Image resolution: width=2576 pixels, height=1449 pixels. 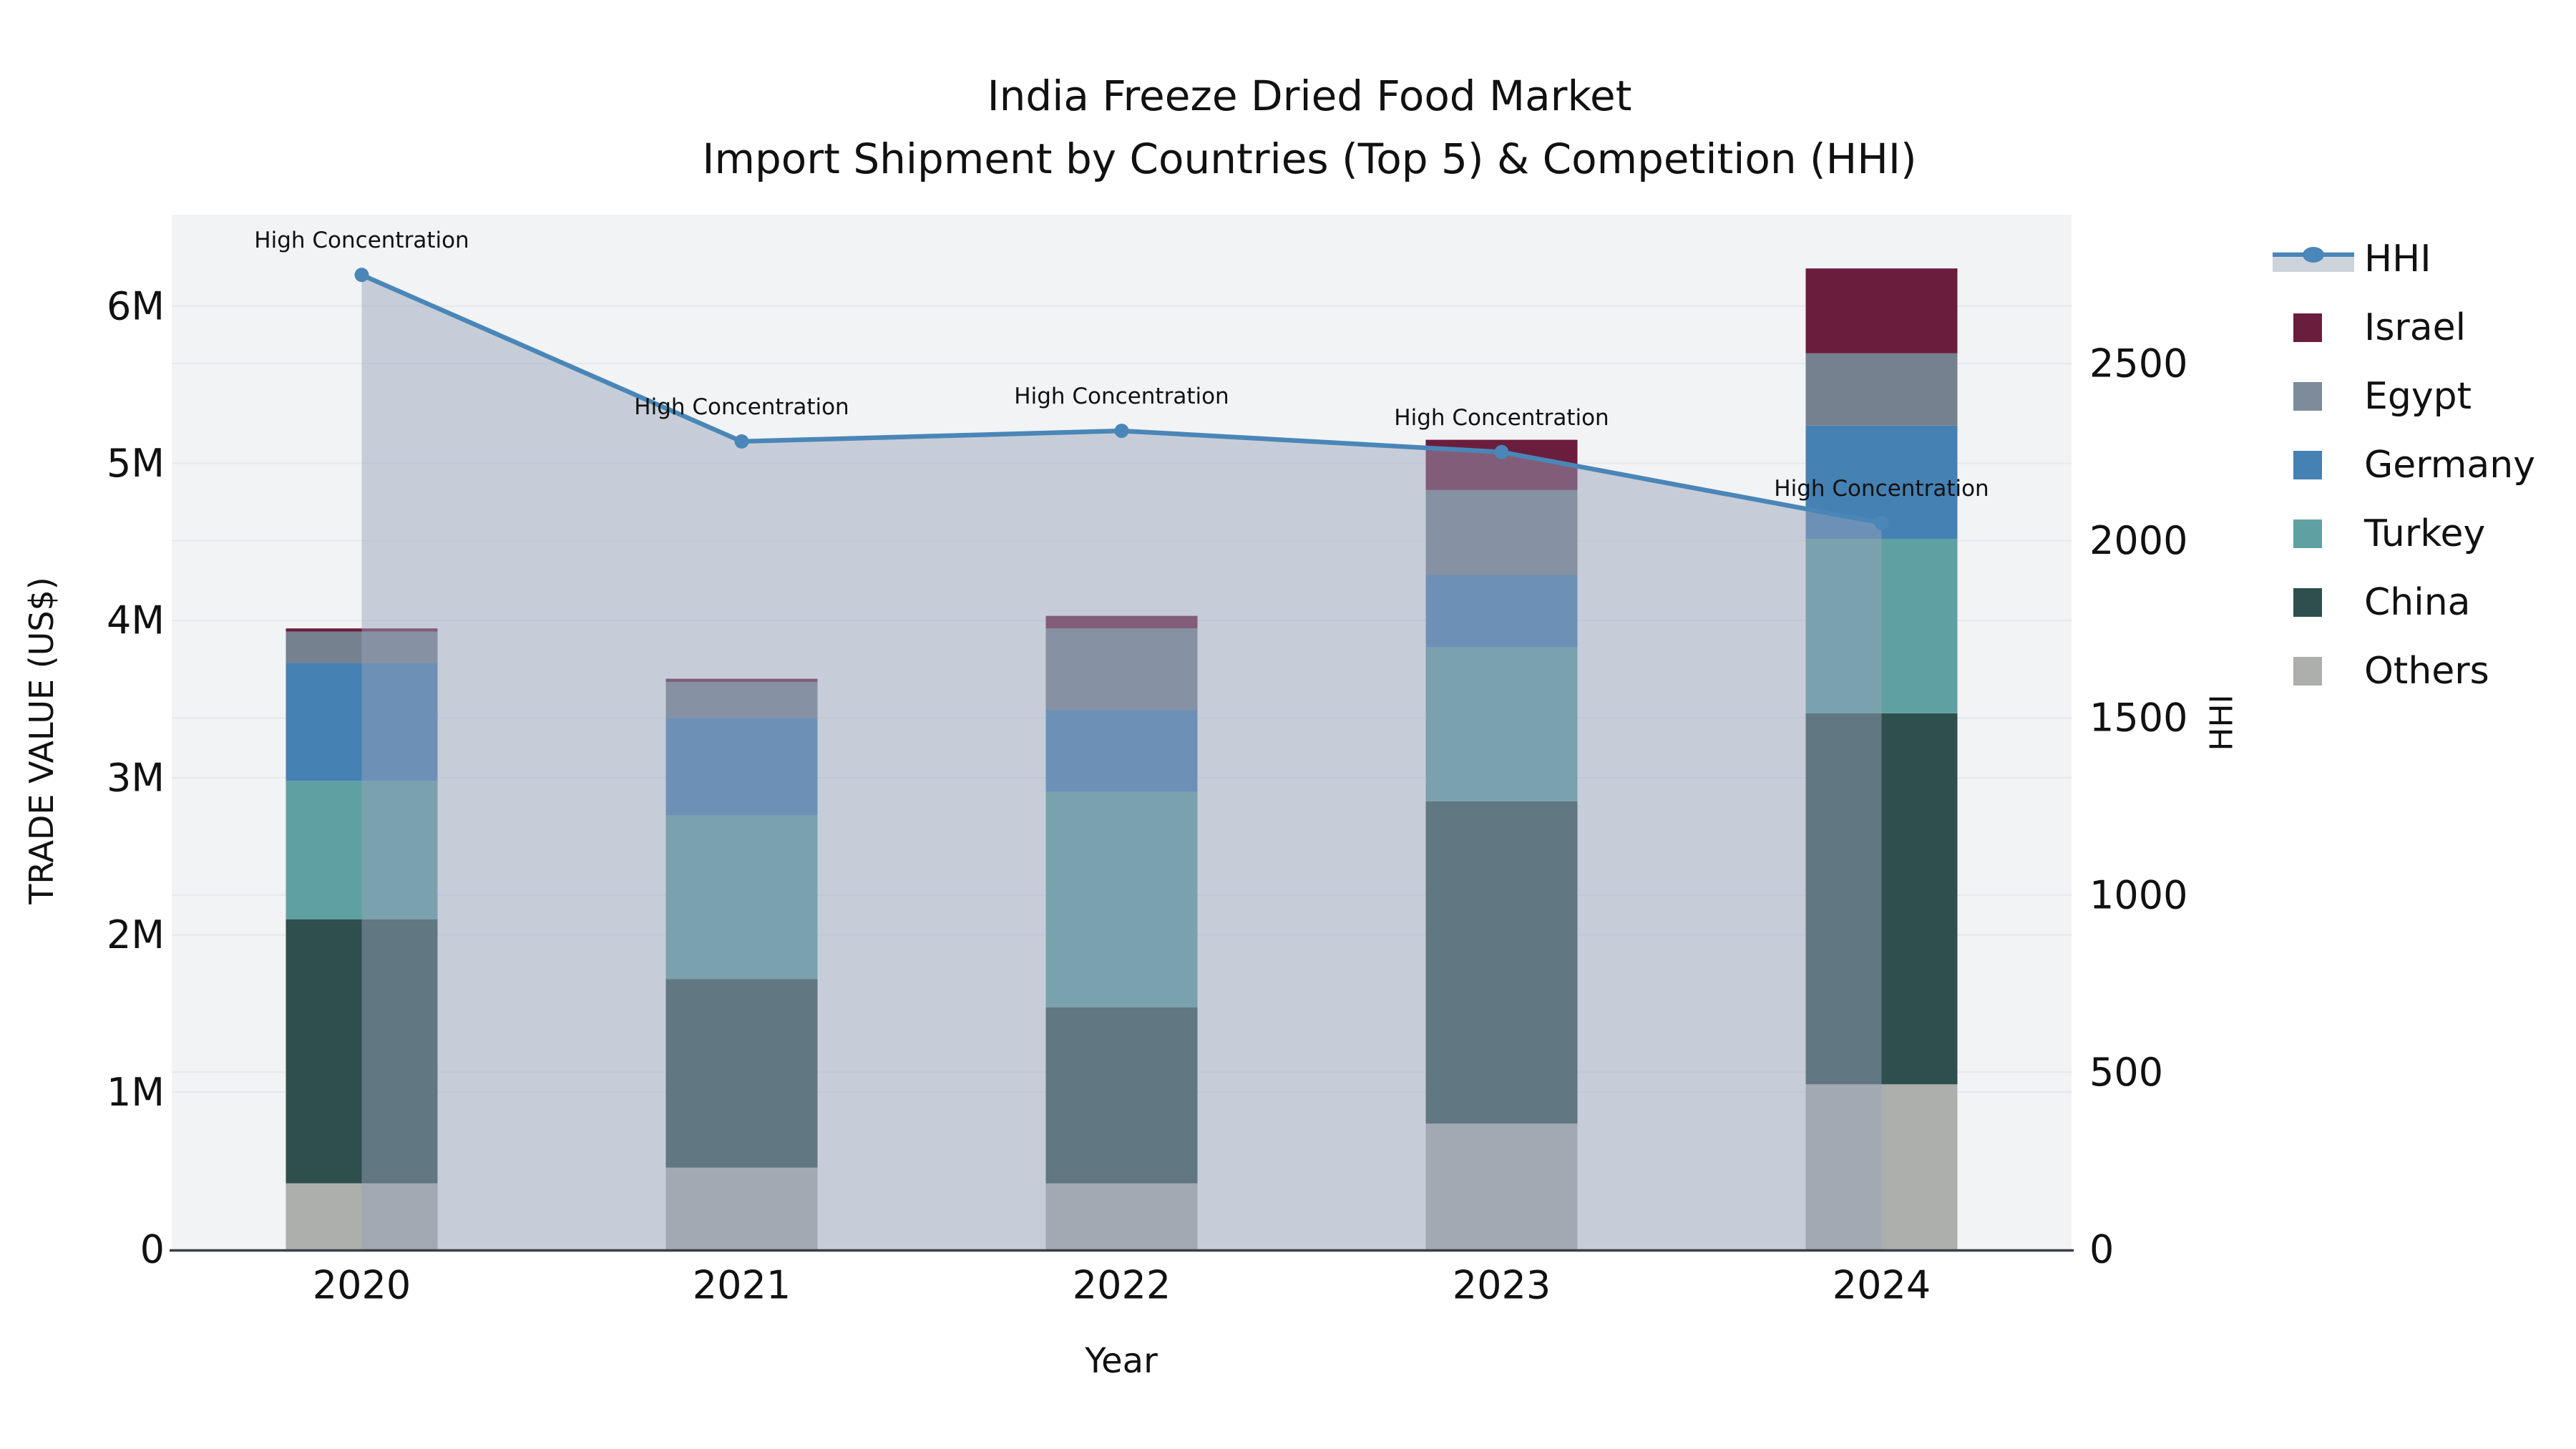 I want to click on x-tick-2021: 2021, so click(x=742, y=1285).